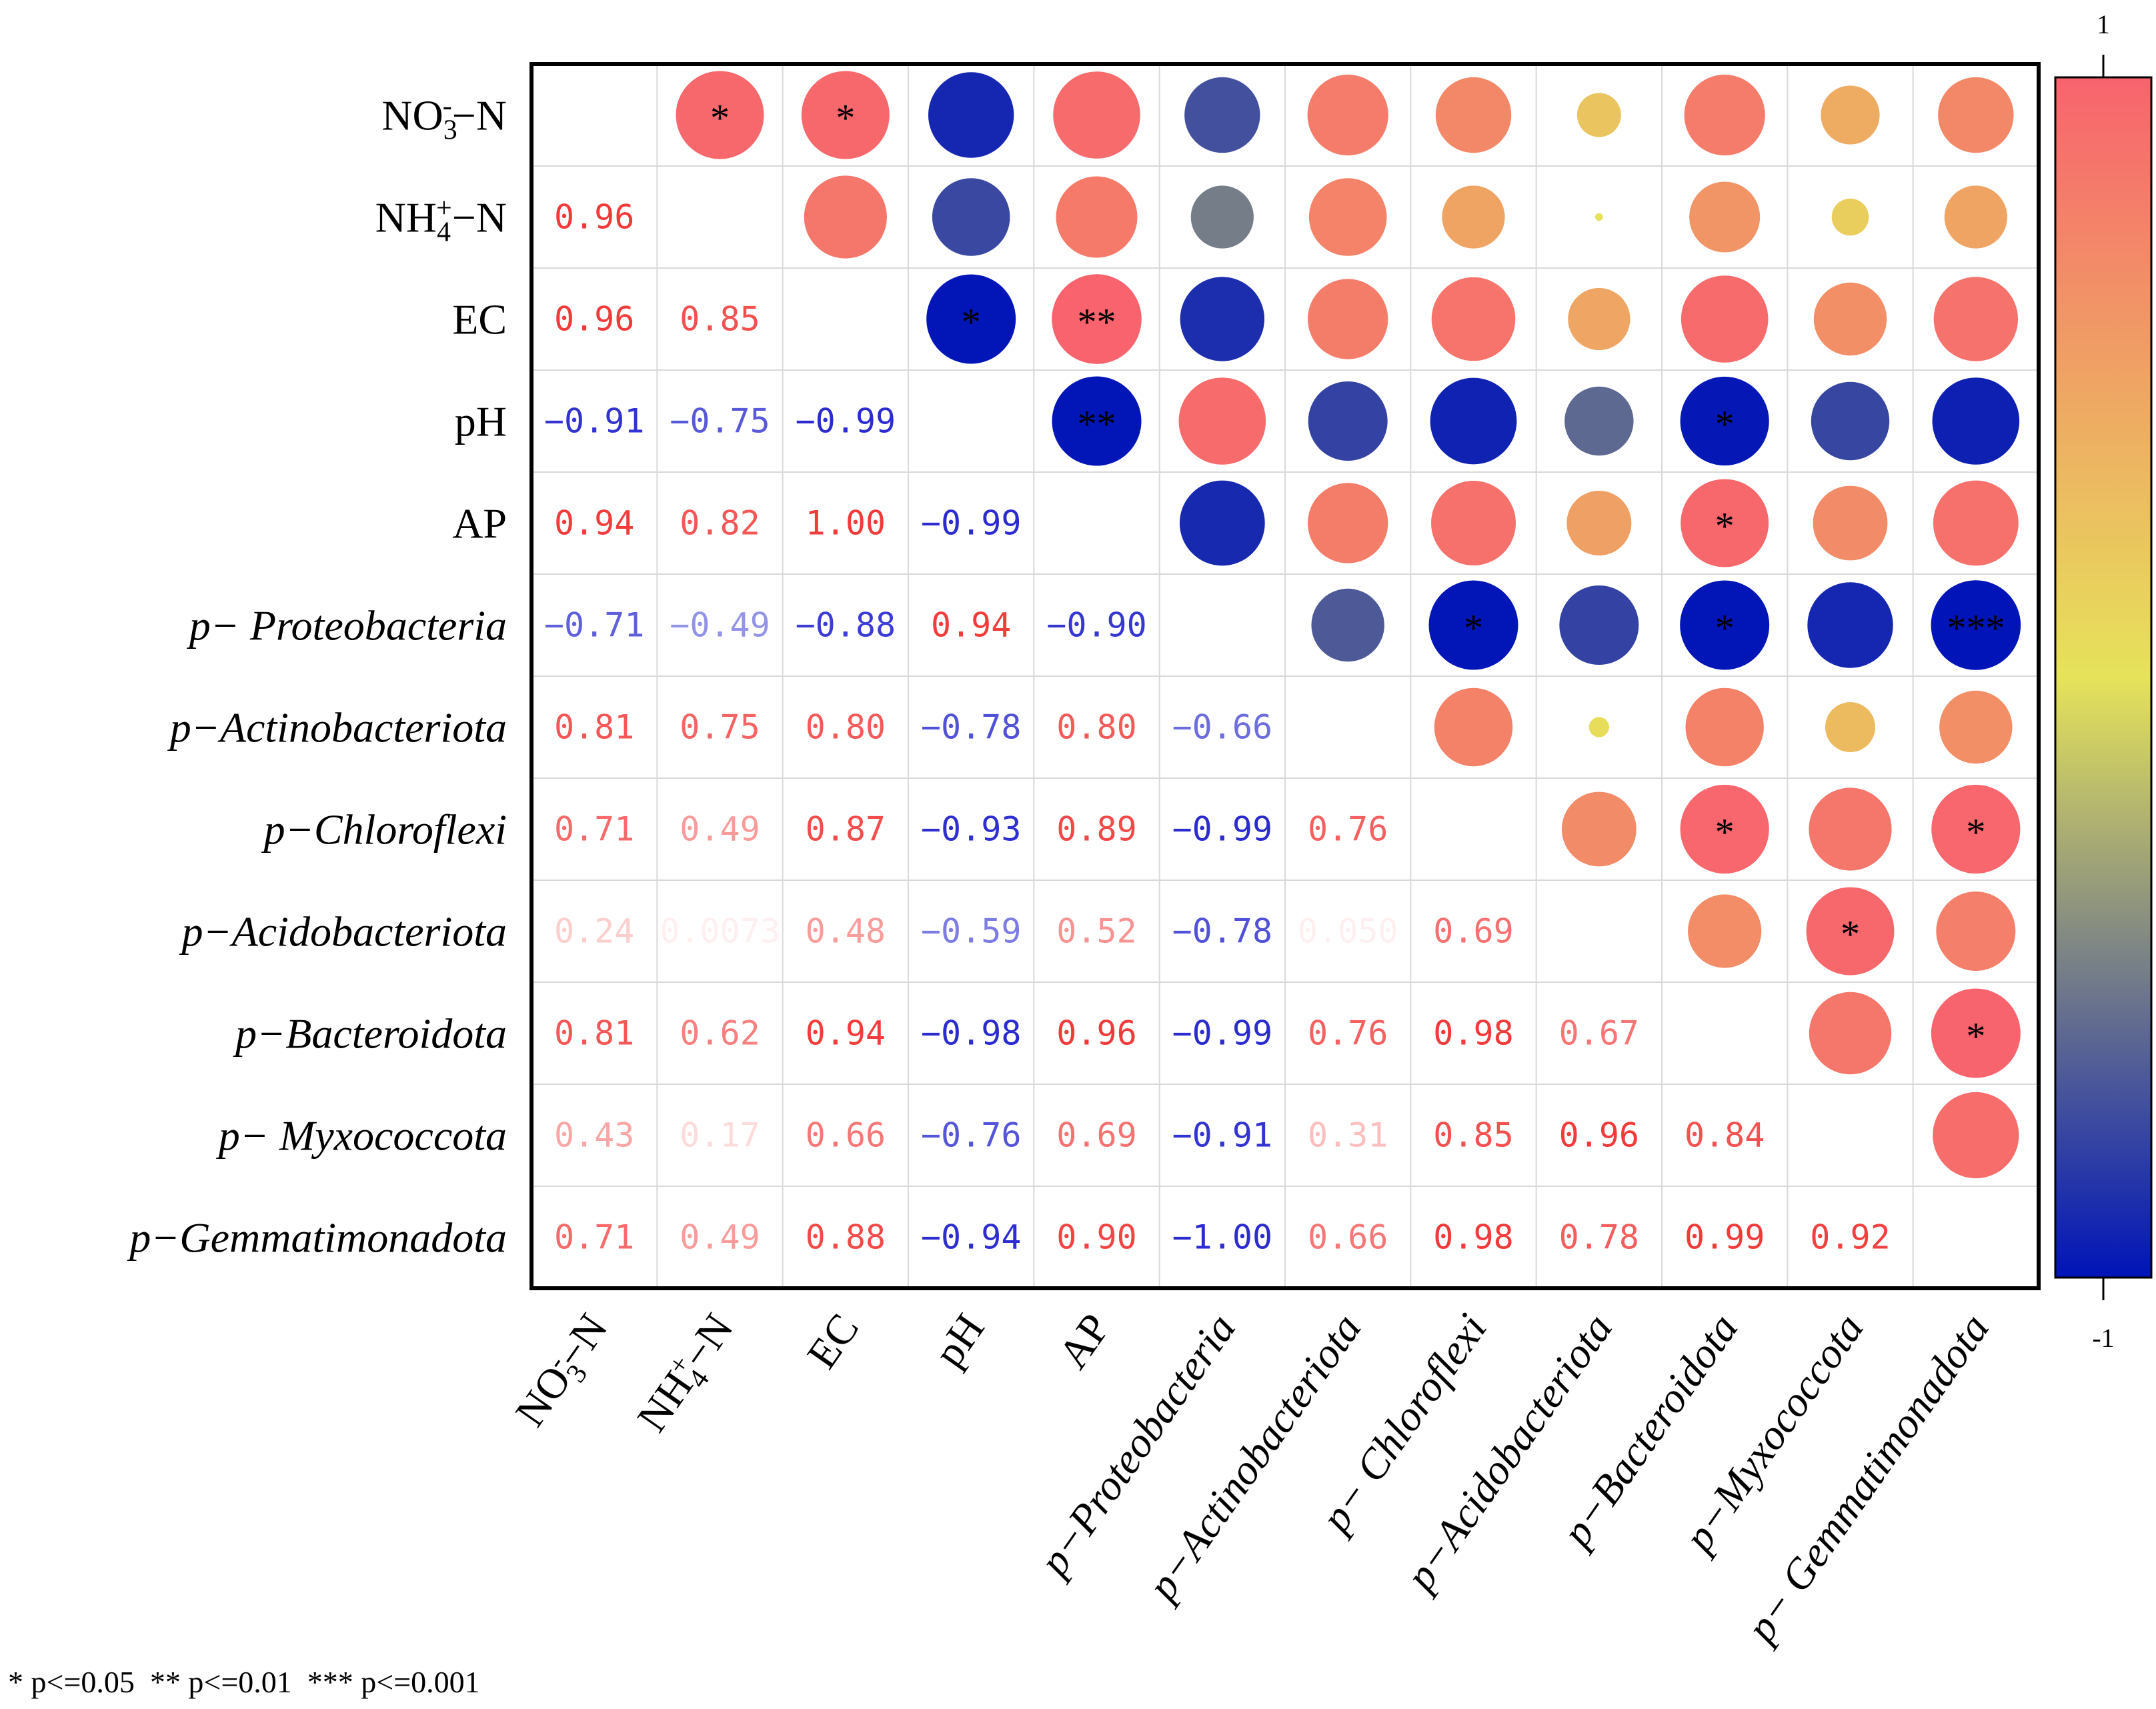  Describe the element at coordinates (1222, 727) in the screenshot. I see `corr-value-p-Actinobacteriota-p-Proteobacteria: −0.66` at that location.